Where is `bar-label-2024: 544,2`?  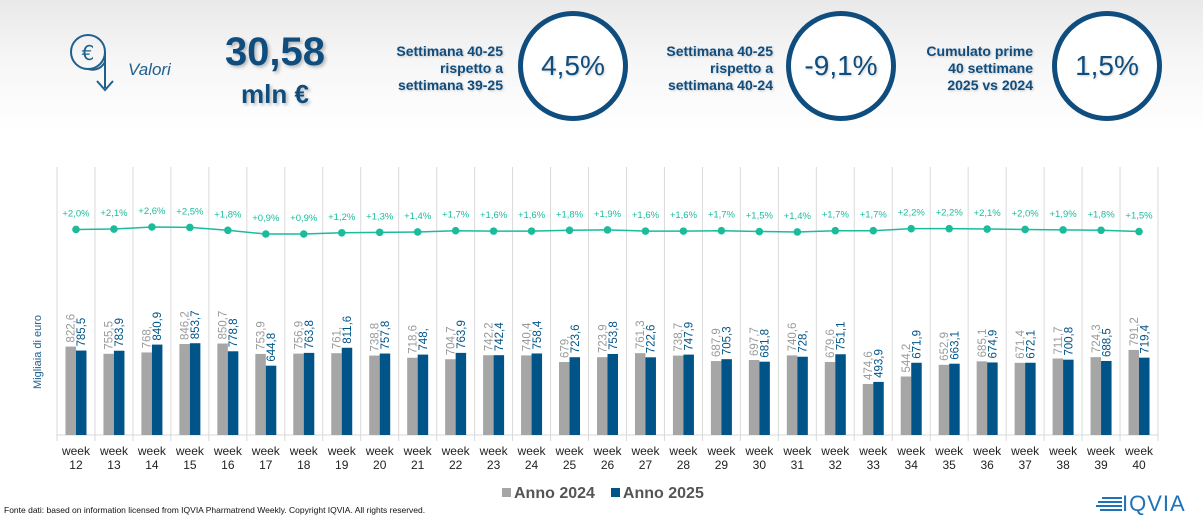
bar-label-2024: 544,2 is located at coordinates (907, 358).